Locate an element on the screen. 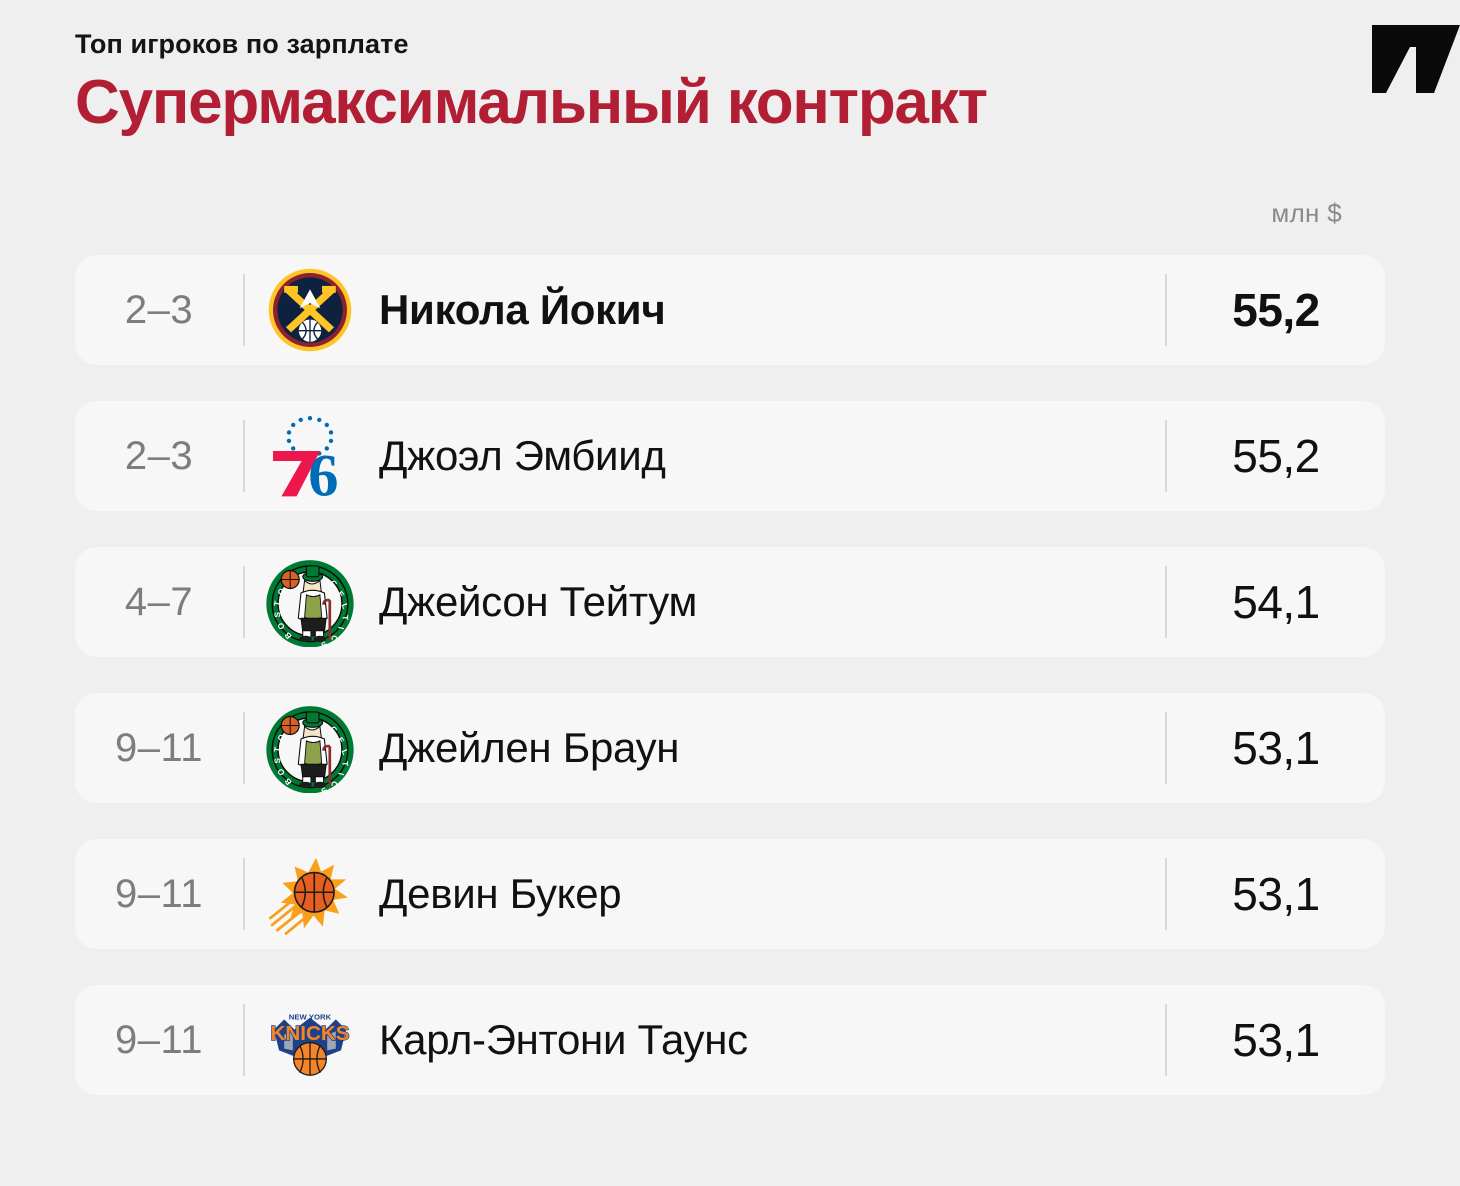 Image resolution: width=1460 pixels, height=1186 pixels. table-row: 9–11 C E L T I C S B O is located at coordinates (730, 748).